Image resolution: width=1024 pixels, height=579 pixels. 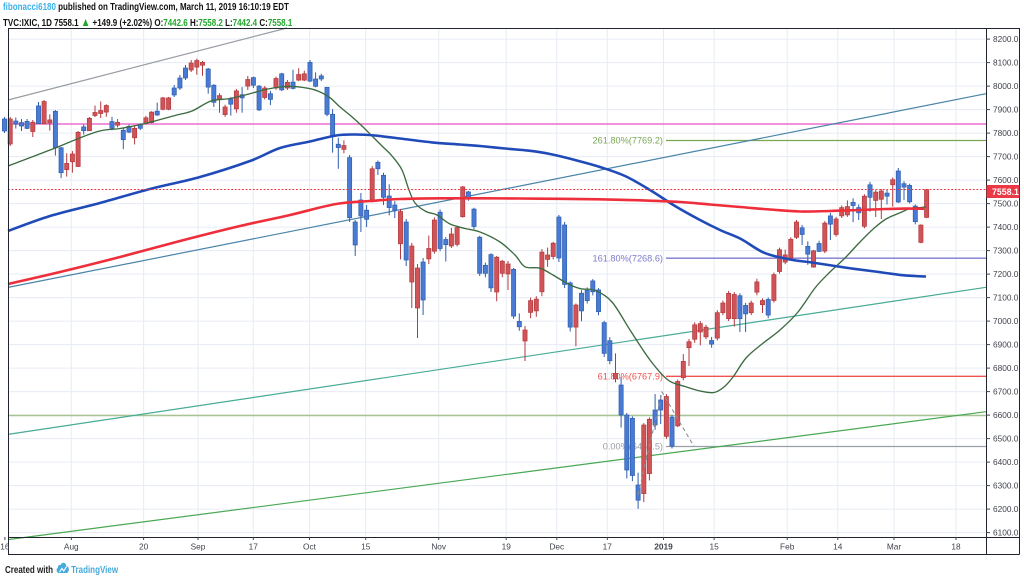 What do you see at coordinates (628, 258) in the screenshot?
I see `svg-text: 161.80%(7268.6)` at bounding box center [628, 258].